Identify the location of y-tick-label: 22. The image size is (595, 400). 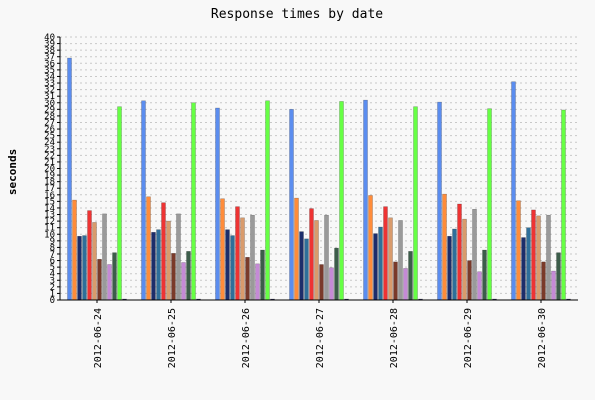
(49, 156).